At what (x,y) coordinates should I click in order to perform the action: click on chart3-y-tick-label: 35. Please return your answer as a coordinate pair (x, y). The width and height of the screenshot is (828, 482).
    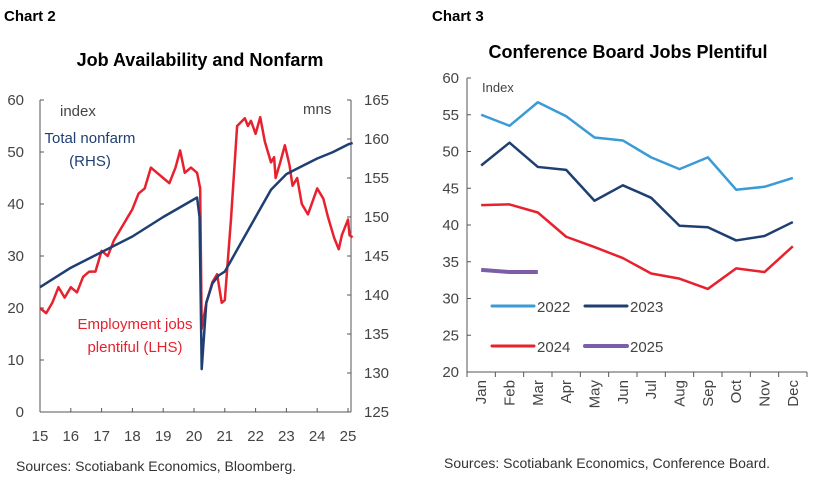
    Looking at the image, I should click on (450, 262).